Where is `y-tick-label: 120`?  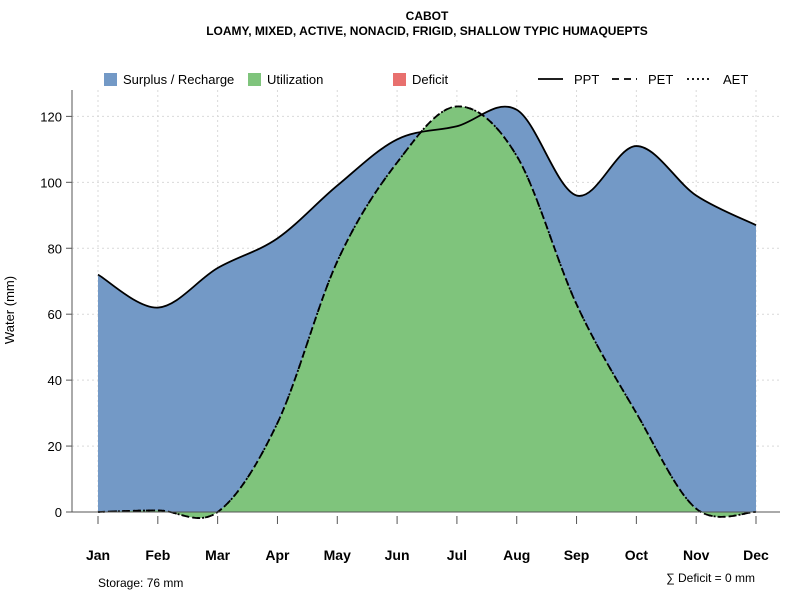 y-tick-label: 120 is located at coordinates (51, 116).